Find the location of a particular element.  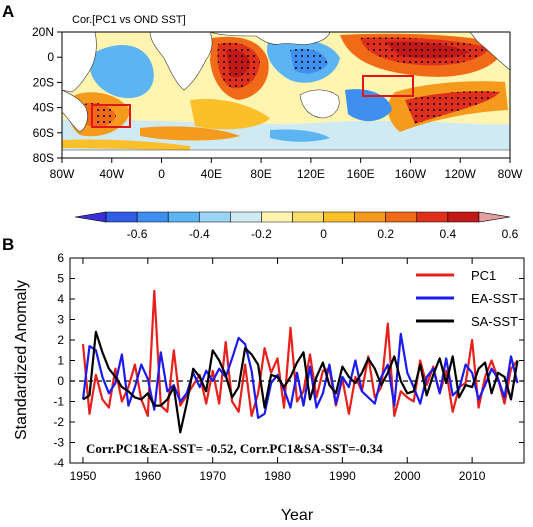

y-tick-label: -2 is located at coordinates (58, 422).